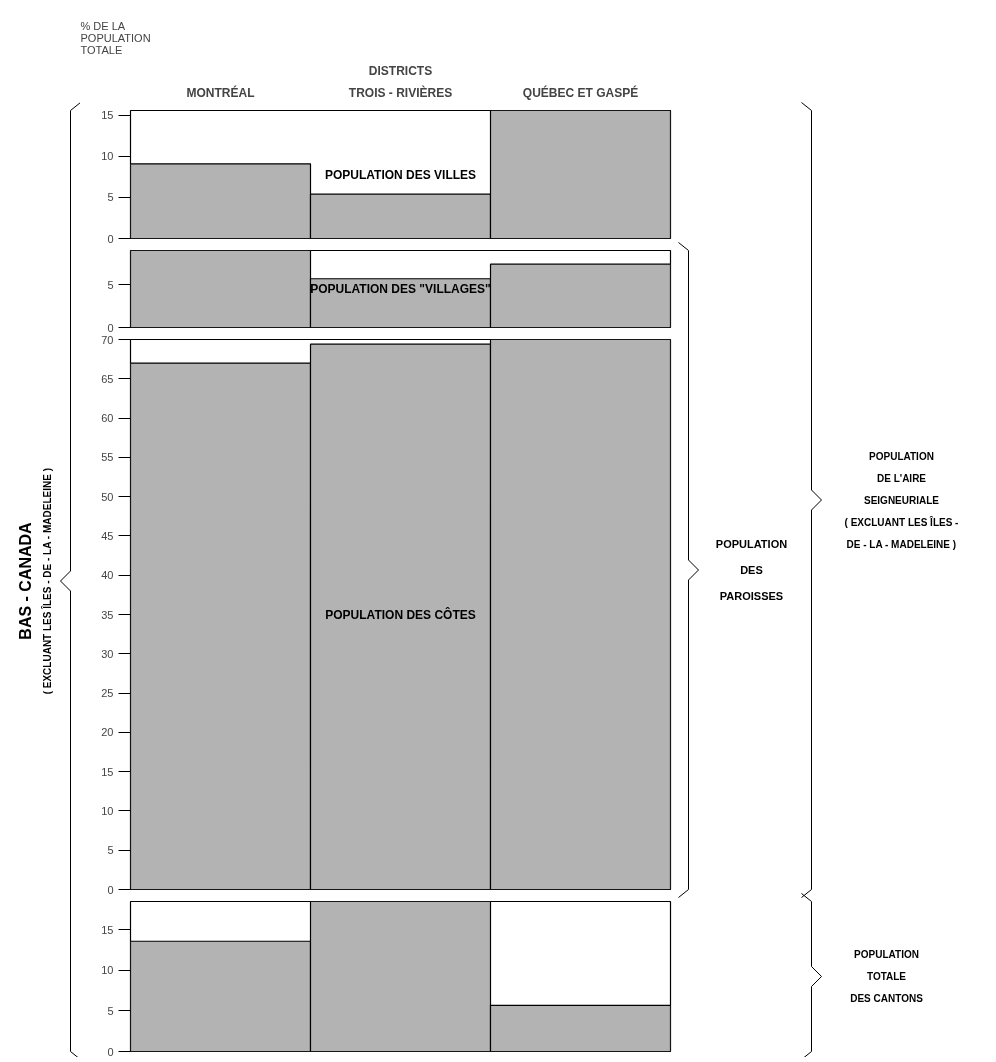 The height and width of the screenshot is (1062, 996). I want to click on annotation: POPULATION DES "VILLAGES", so click(400, 289).